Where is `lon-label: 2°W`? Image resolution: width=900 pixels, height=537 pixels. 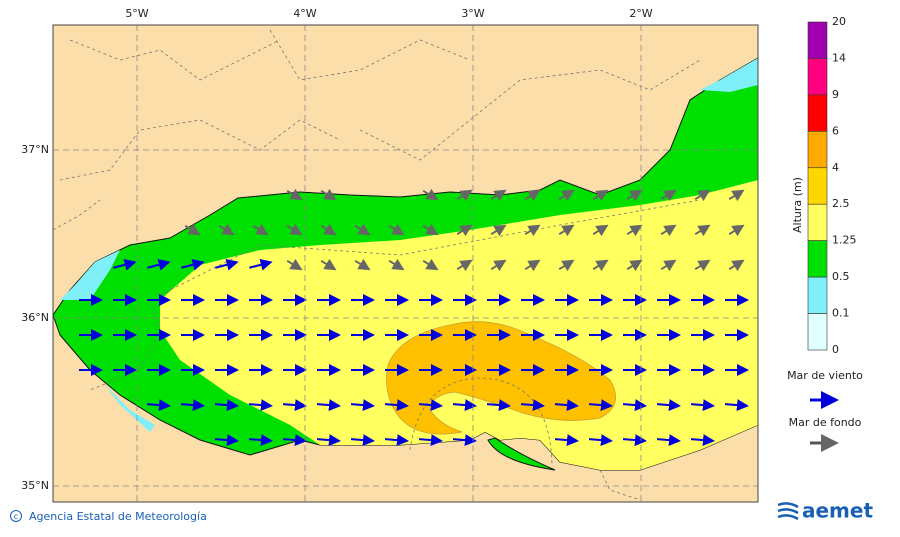 lon-label: 2°W is located at coordinates (640, 13).